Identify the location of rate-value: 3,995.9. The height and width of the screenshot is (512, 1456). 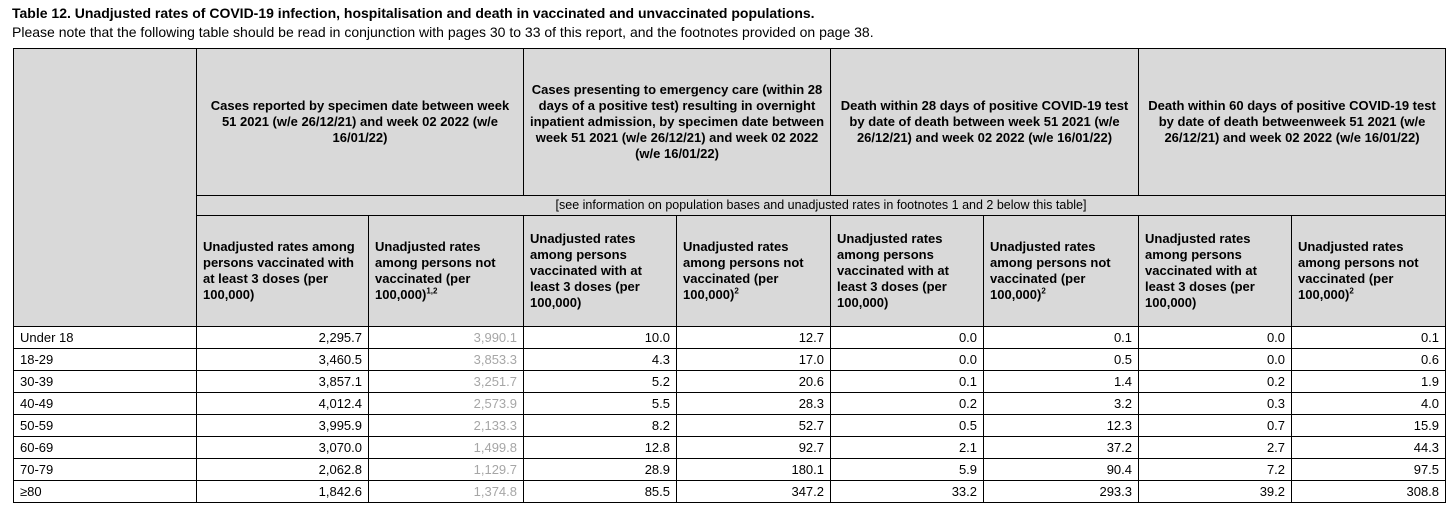
(282, 425).